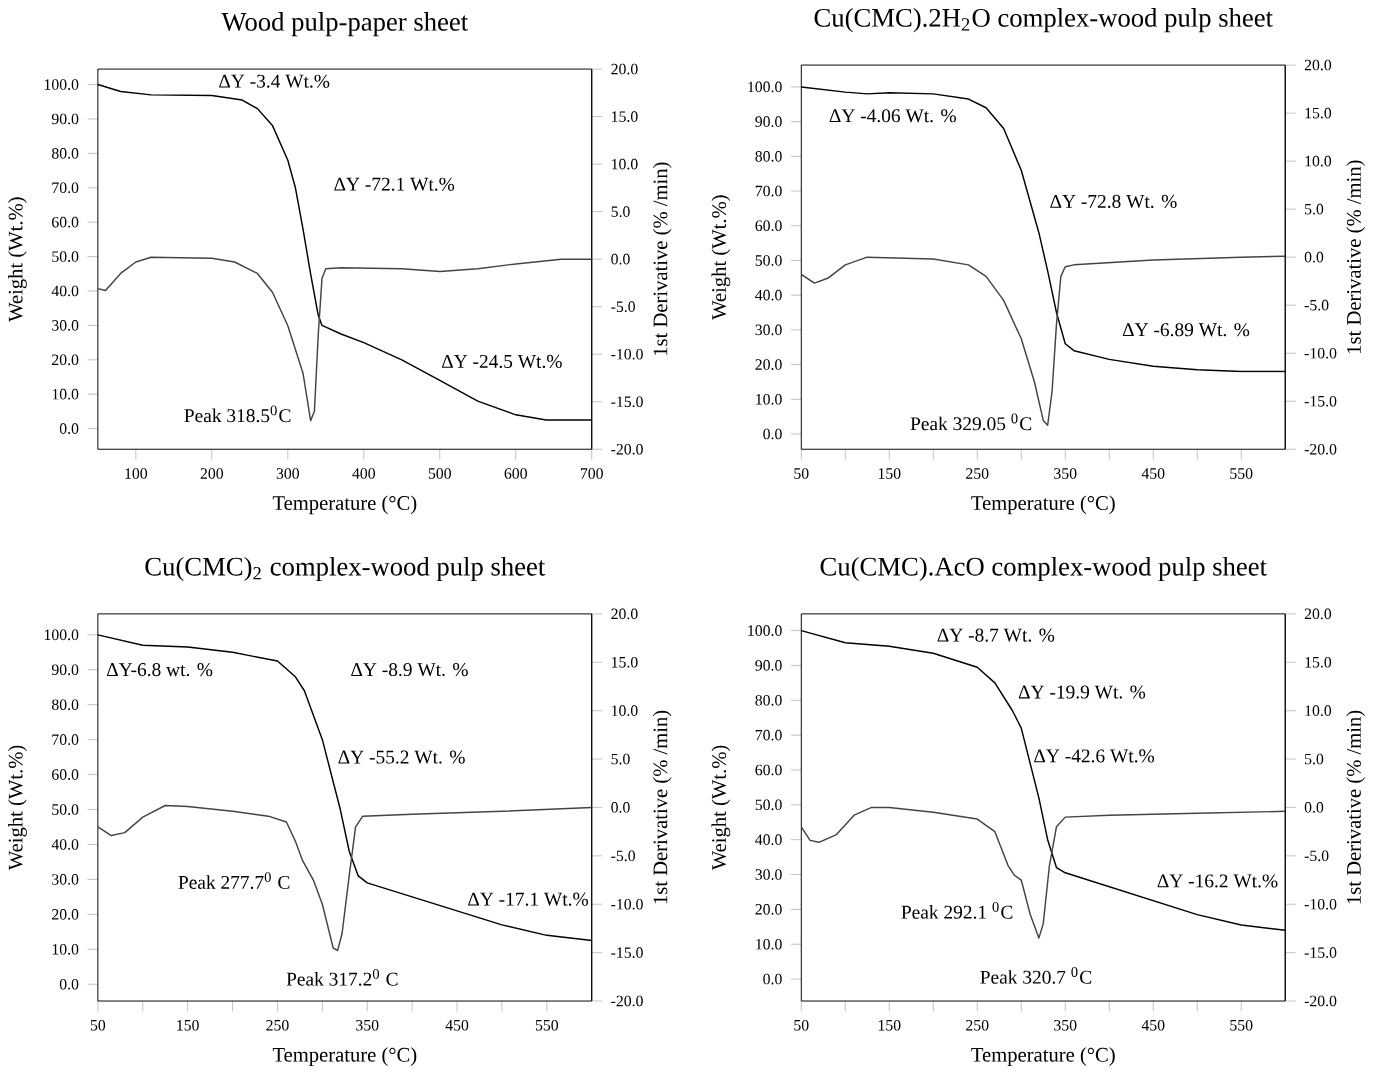  Describe the element at coordinates (1186, 330) in the screenshot. I see `annotation: ΔY -6.89 Wt. %` at that location.